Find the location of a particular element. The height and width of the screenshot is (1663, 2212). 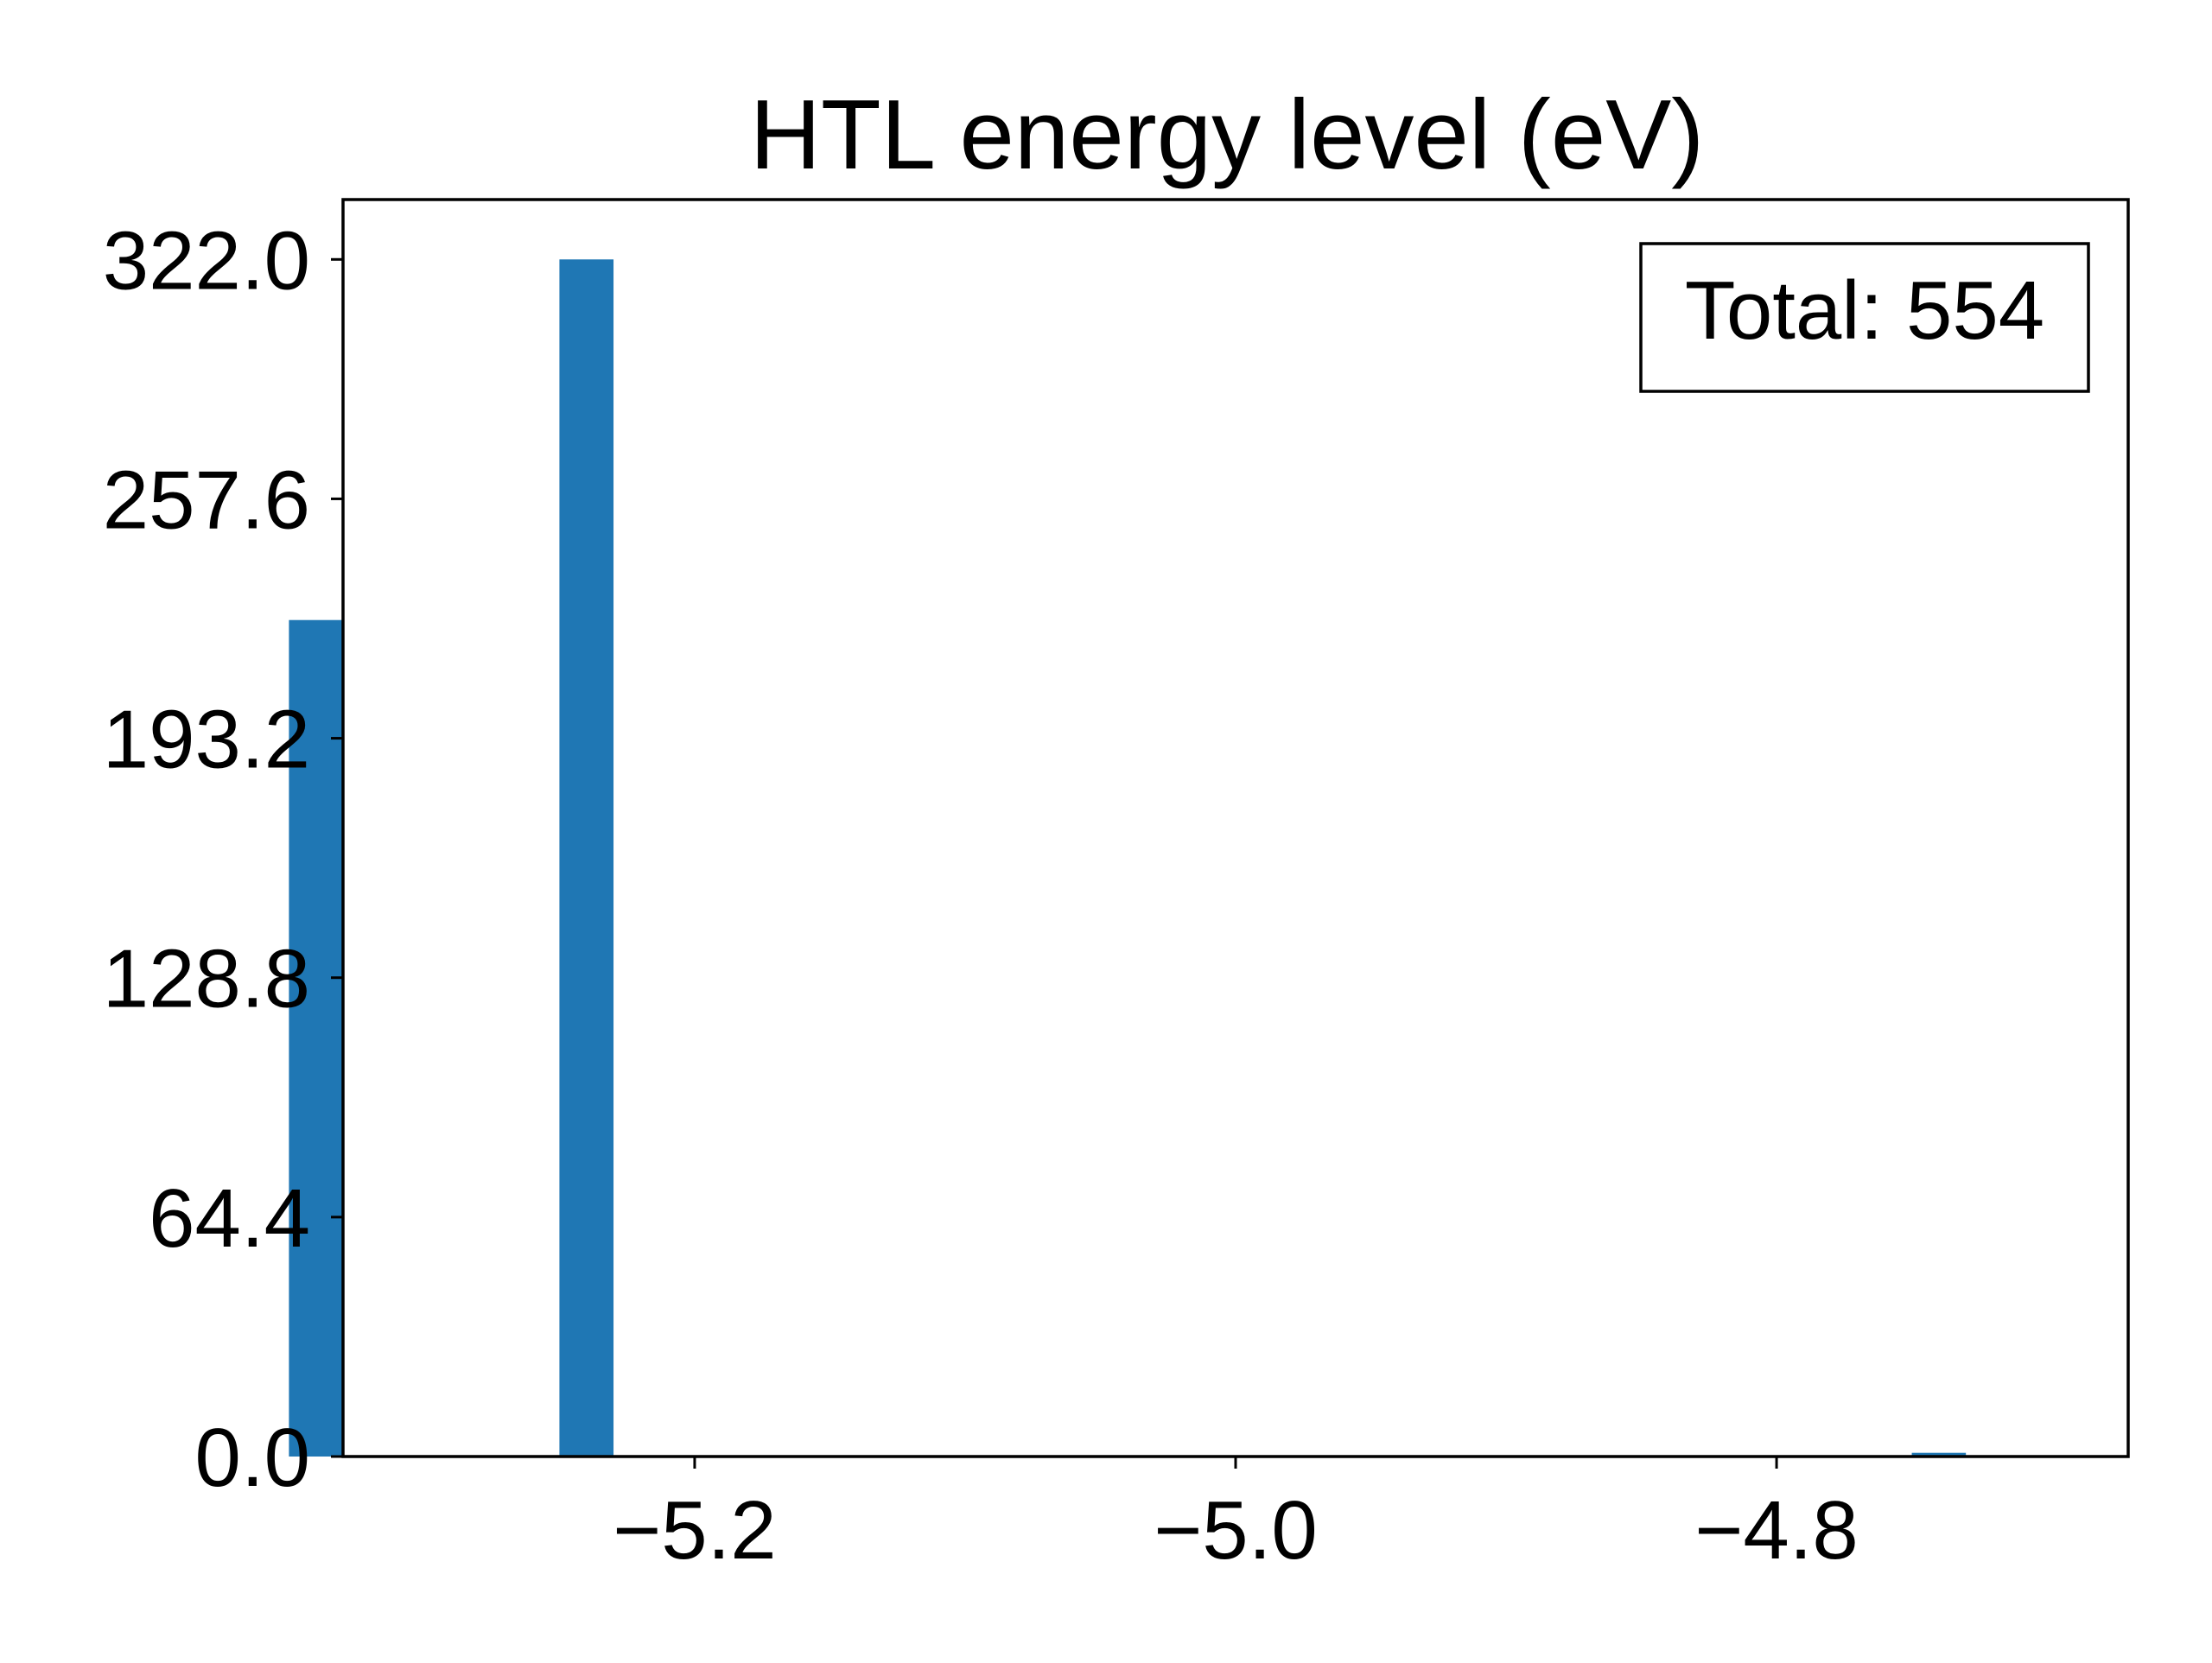

x-tick-label: −4.8 is located at coordinates (1776, 1531).